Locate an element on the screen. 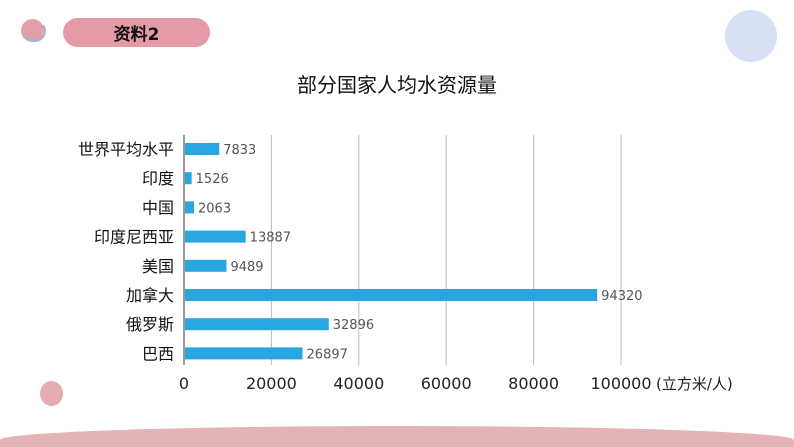  data-label: 7833 is located at coordinates (239, 150).